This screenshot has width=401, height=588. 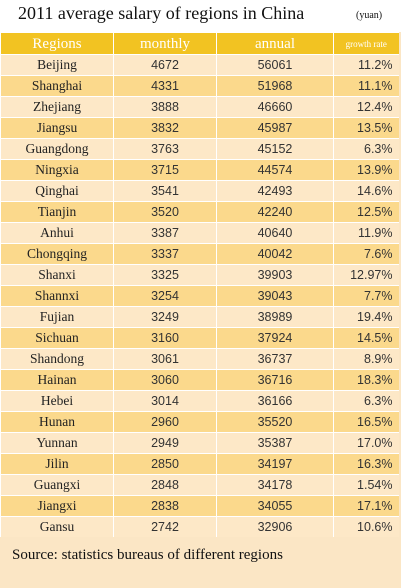 What do you see at coordinates (57, 485) in the screenshot?
I see `region-cell: Guangxi` at bounding box center [57, 485].